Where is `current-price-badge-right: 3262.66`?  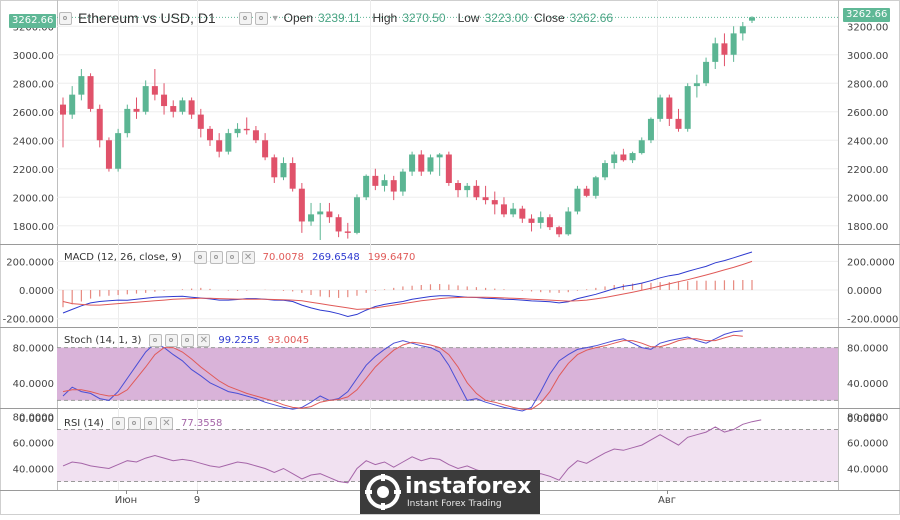
current-price-badge-right: 3262.66 is located at coordinates (867, 15).